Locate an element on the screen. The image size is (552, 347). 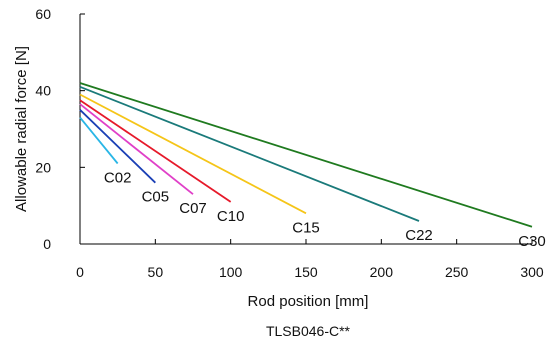
x-tick-label: 150 is located at coordinates (306, 272).